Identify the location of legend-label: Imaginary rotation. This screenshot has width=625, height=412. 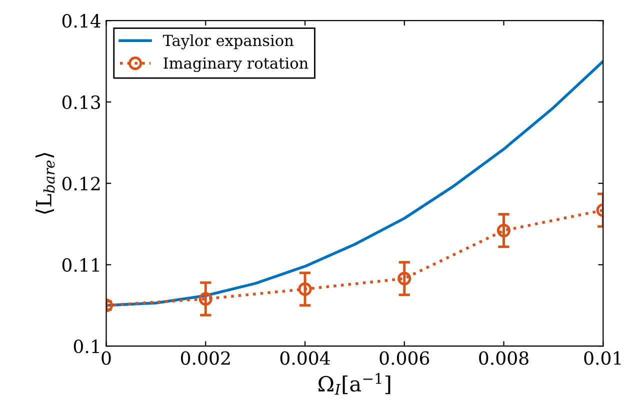
(236, 64).